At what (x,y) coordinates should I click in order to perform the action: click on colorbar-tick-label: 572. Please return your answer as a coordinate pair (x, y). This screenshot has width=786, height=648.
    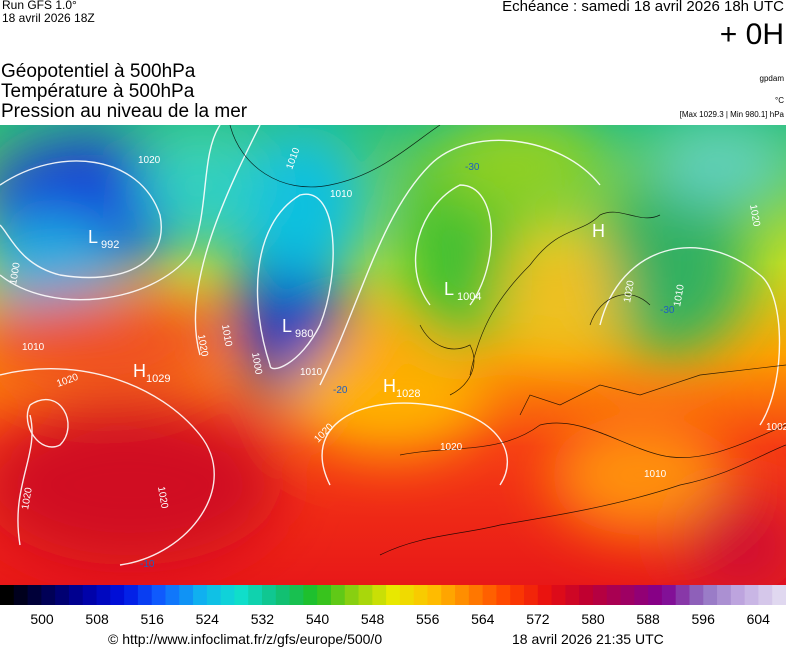
    Looking at the image, I should click on (538, 619).